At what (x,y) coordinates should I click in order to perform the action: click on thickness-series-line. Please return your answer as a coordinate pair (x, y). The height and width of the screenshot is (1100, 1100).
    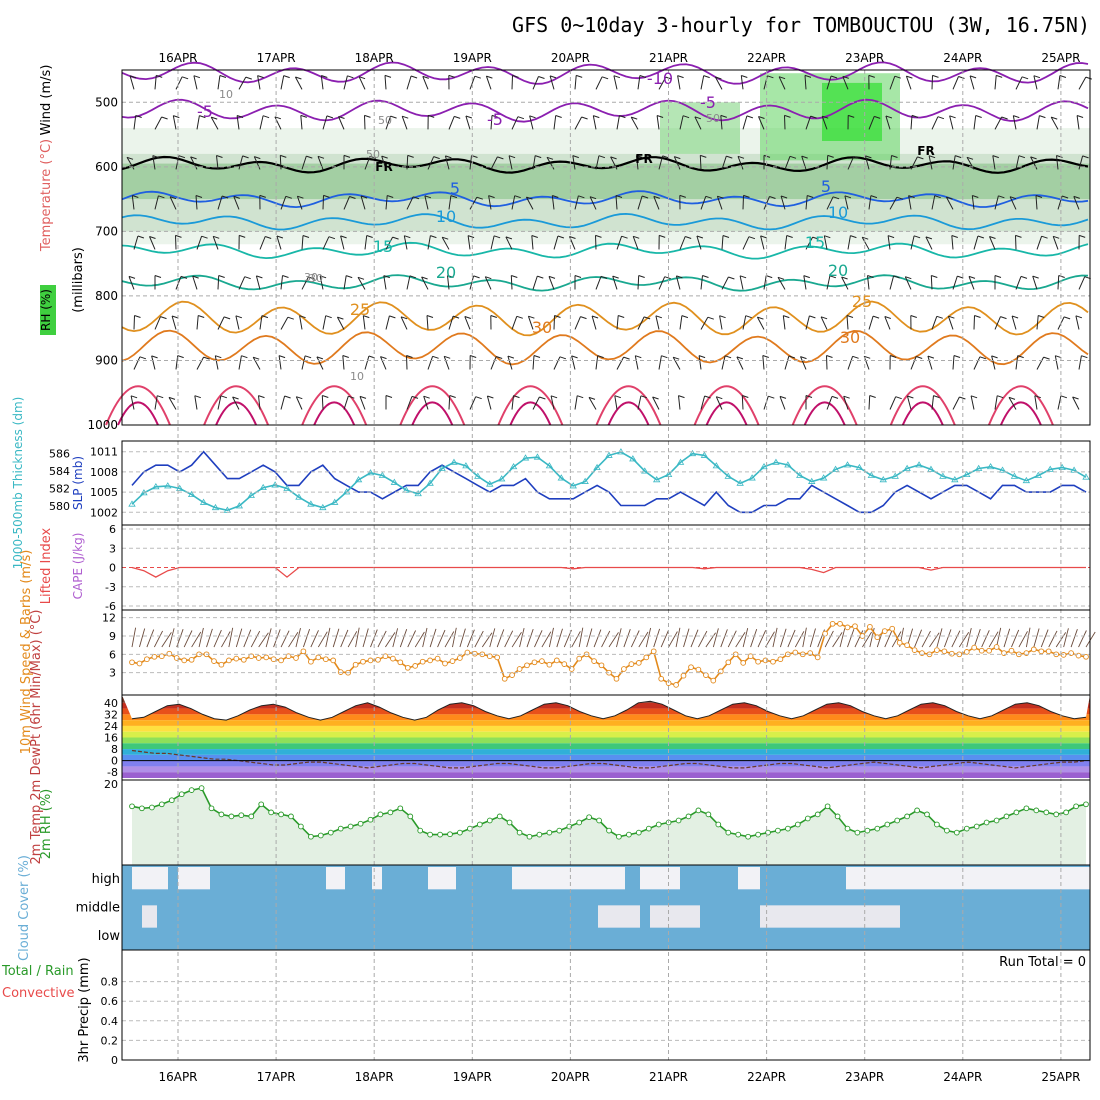
    Looking at the image, I should click on (609, 481).